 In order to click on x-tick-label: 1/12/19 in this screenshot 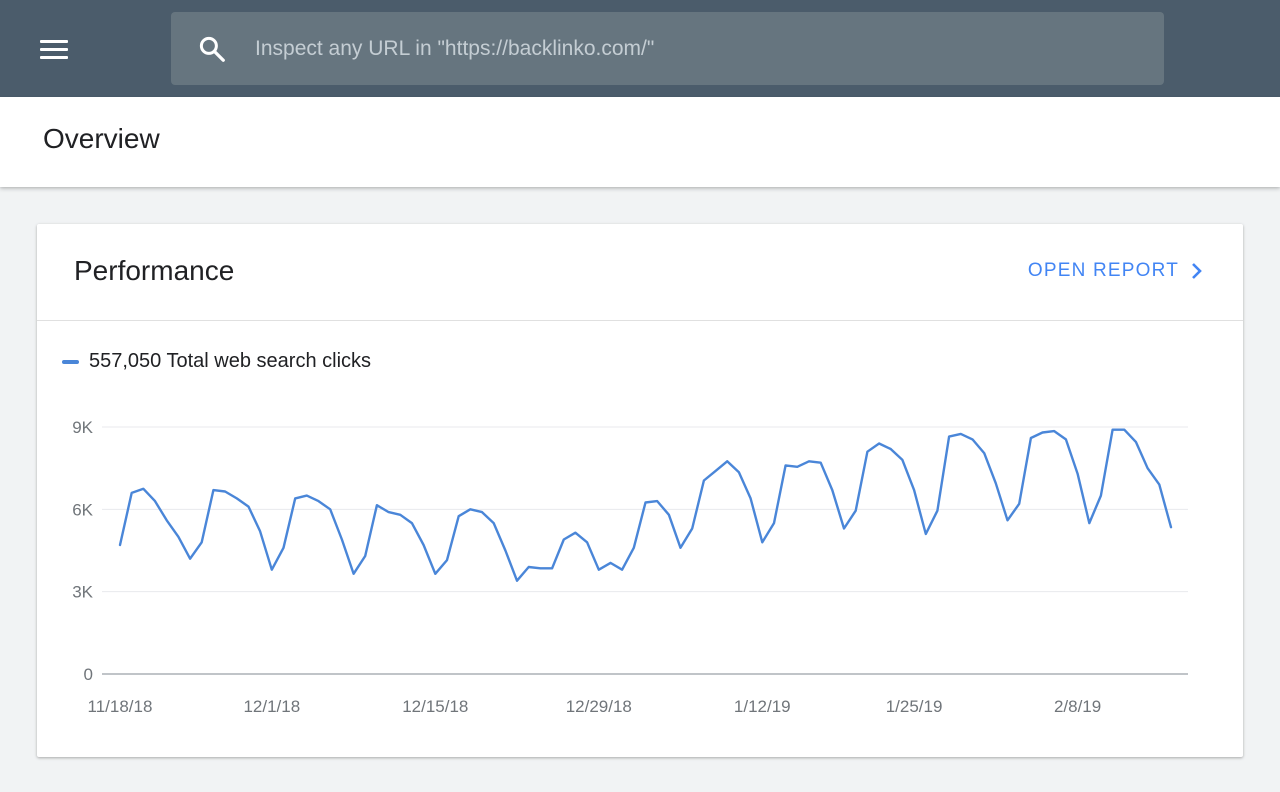, I will do `click(762, 706)`.